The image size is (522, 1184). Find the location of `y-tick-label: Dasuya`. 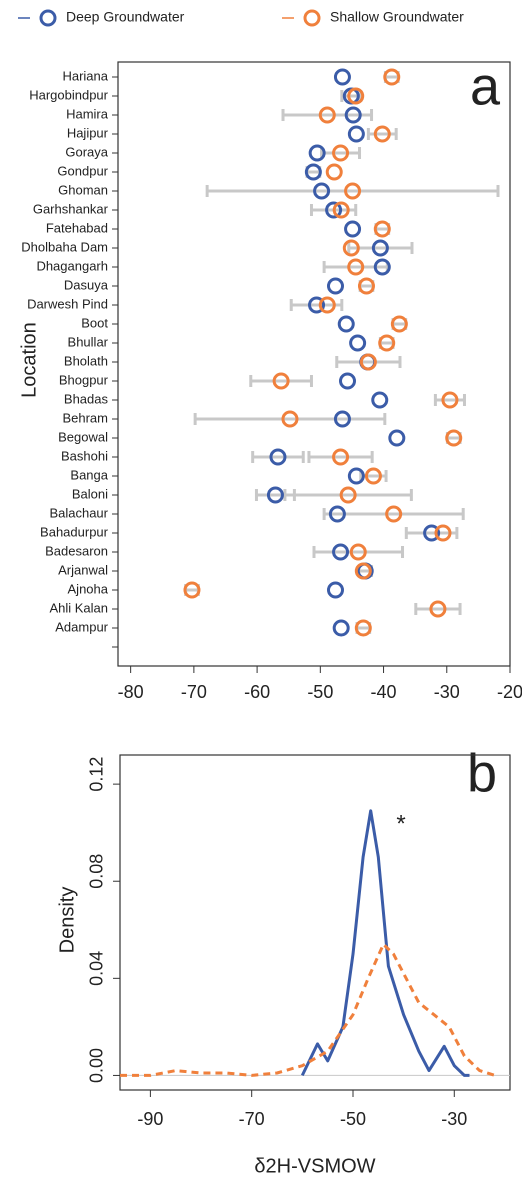

y-tick-label: Dasuya is located at coordinates (86, 284).